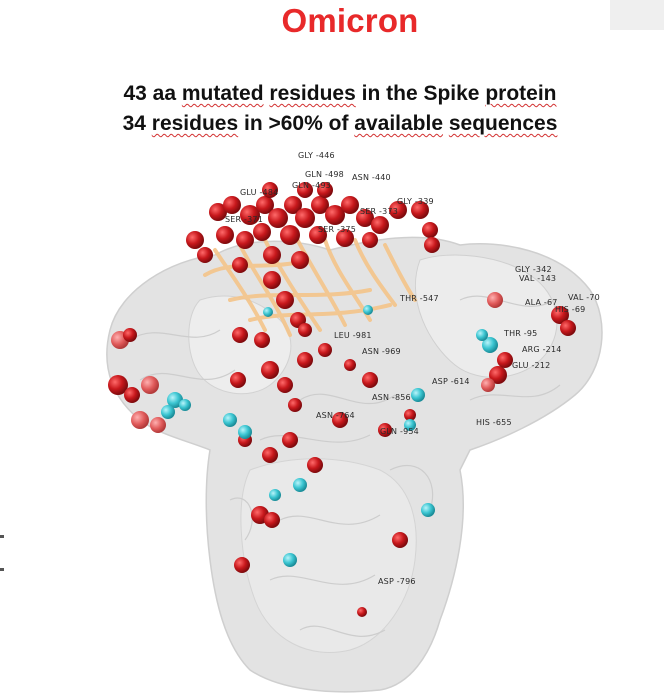  What do you see at coordinates (259, 192) in the screenshot?
I see `residue-label: GLU -484` at bounding box center [259, 192].